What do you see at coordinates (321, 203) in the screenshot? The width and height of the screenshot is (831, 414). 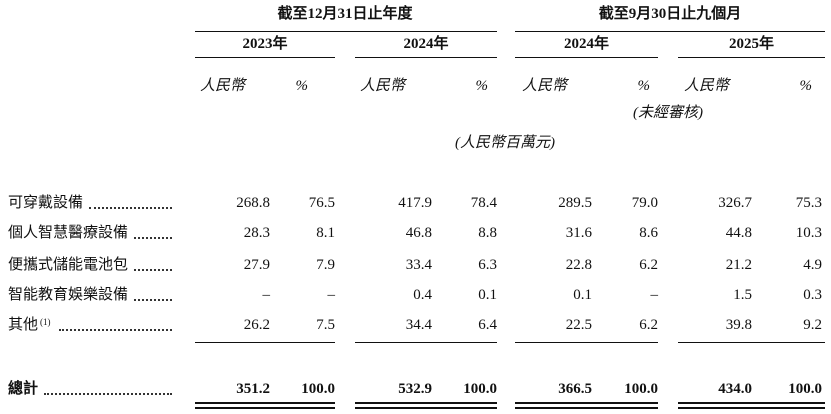 I see `cell-value: 76.5` at bounding box center [321, 203].